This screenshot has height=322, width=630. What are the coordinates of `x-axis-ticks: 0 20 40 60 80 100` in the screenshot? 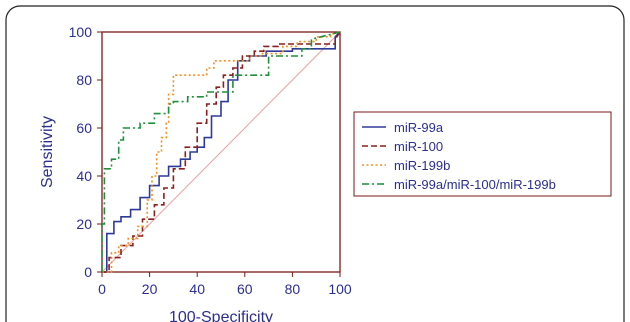 It's located at (225, 284).